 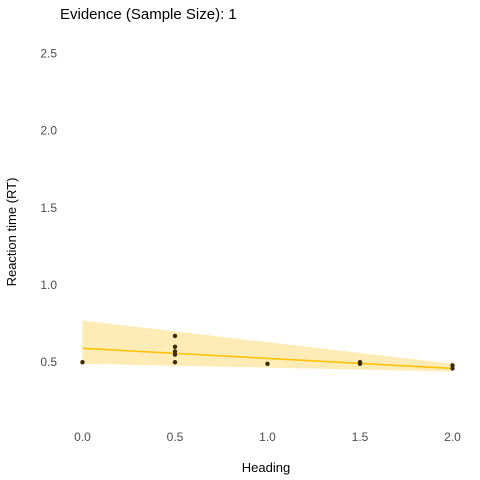 What do you see at coordinates (175, 437) in the screenshot?
I see `x-tick-label: 0.5` at bounding box center [175, 437].